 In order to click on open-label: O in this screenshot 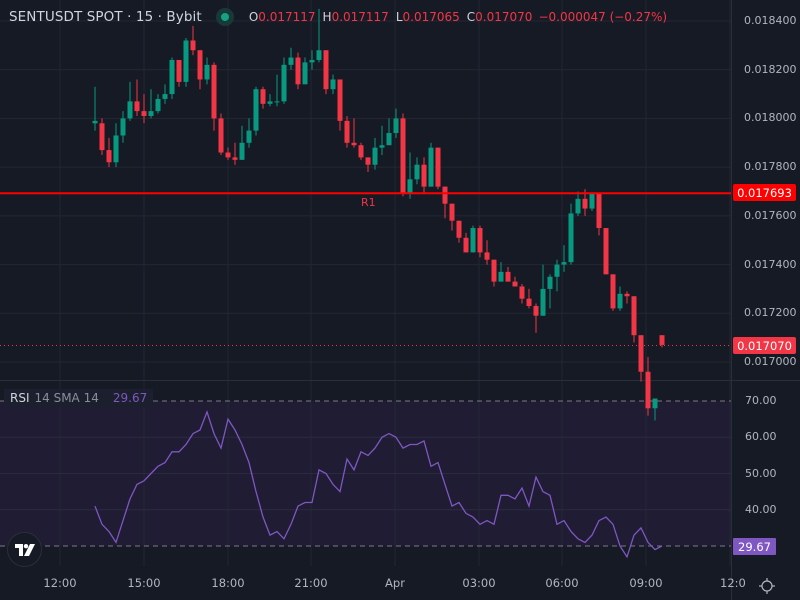, I will do `click(253, 17)`.